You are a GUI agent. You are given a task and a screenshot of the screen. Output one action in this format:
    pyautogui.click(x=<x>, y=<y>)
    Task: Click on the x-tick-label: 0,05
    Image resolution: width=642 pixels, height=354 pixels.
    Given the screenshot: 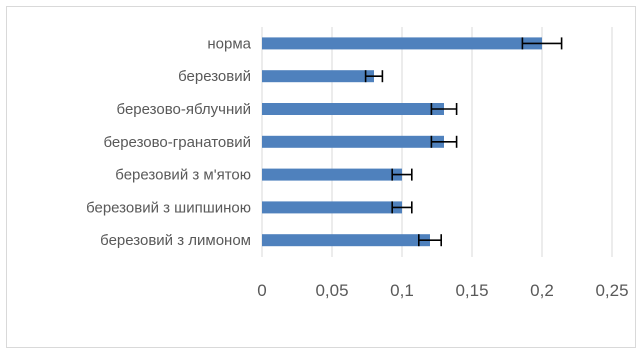 What is the action you would take?
    pyautogui.click(x=331, y=290)
    